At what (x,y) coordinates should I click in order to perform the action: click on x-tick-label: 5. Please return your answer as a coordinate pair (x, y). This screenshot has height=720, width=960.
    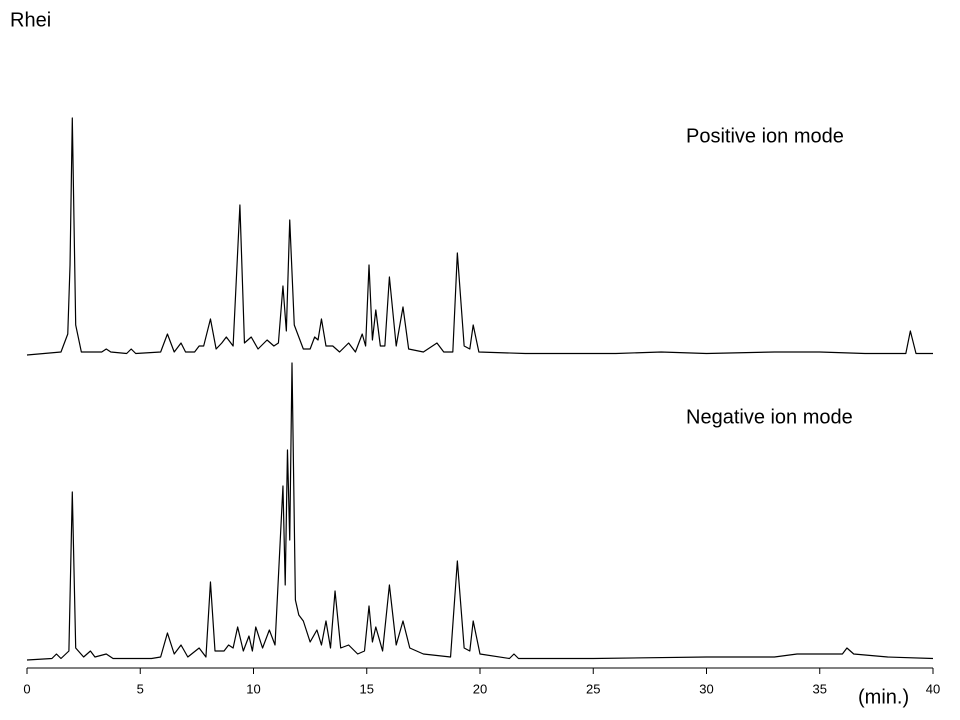
    Looking at the image, I should click on (140, 688).